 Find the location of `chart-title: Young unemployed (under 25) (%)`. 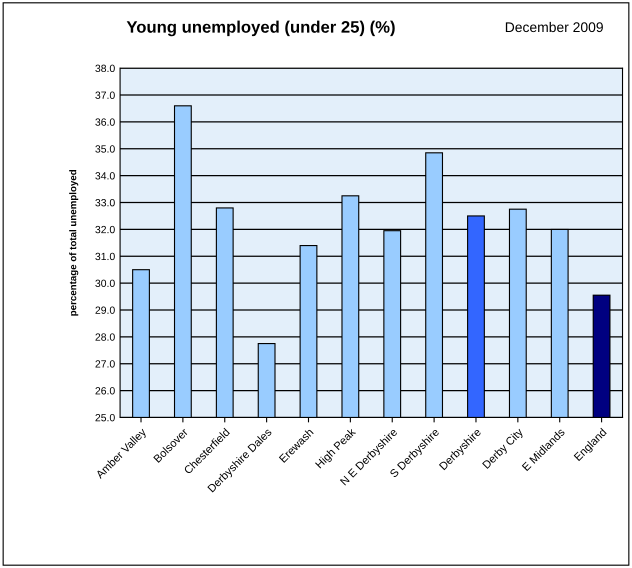

chart-title: Young unemployed (under 25) (%) is located at coordinates (260, 28).